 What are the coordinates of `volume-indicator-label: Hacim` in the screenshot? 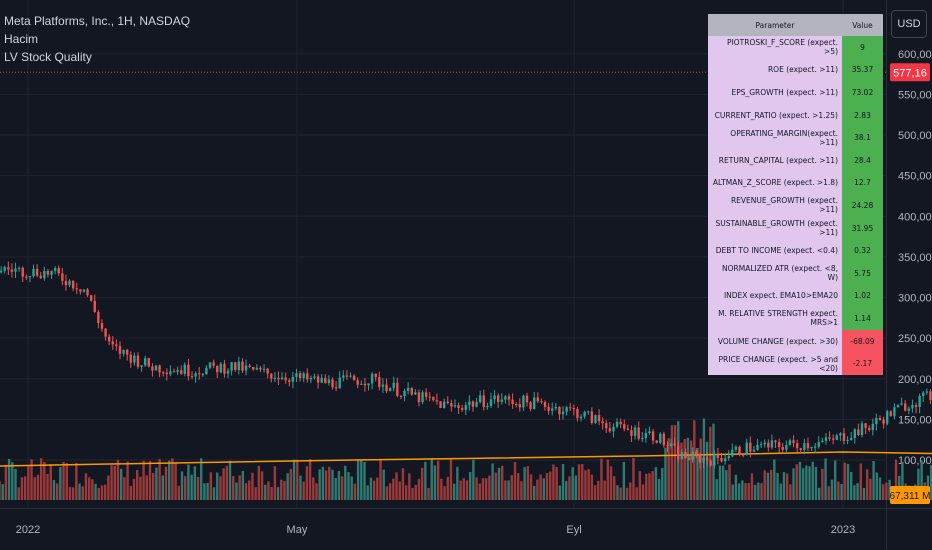 It's located at (21, 39).